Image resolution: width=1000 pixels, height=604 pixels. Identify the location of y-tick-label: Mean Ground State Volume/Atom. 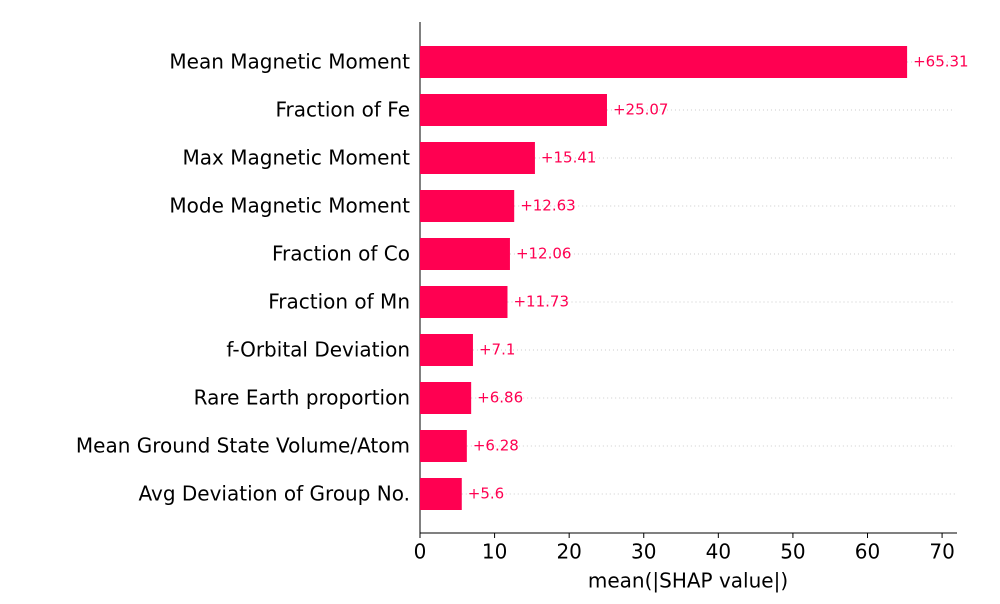
(243, 446).